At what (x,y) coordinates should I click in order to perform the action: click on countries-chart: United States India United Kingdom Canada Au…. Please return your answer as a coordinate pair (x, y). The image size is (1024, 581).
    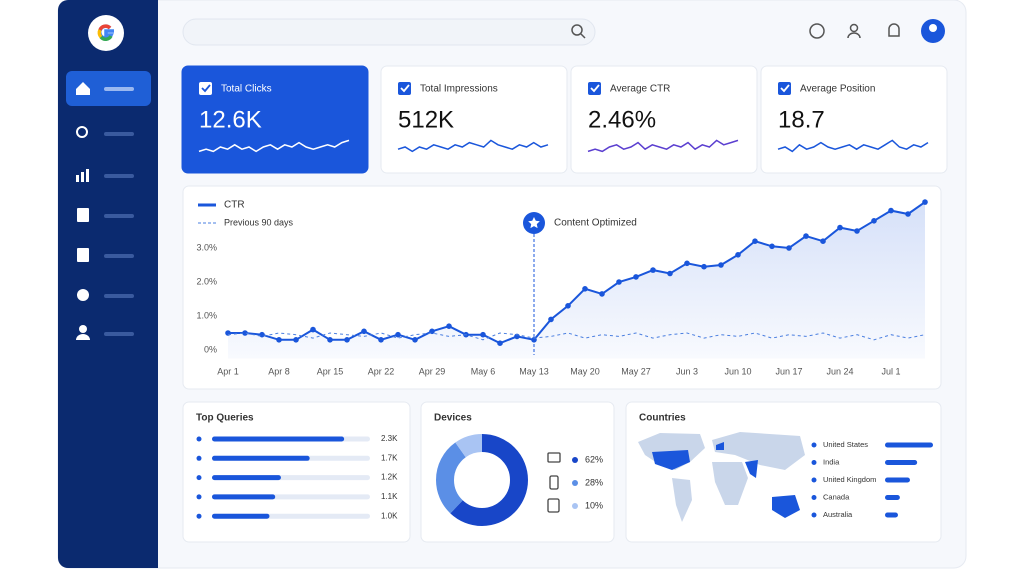
    Looking at the image, I should click on (872, 479).